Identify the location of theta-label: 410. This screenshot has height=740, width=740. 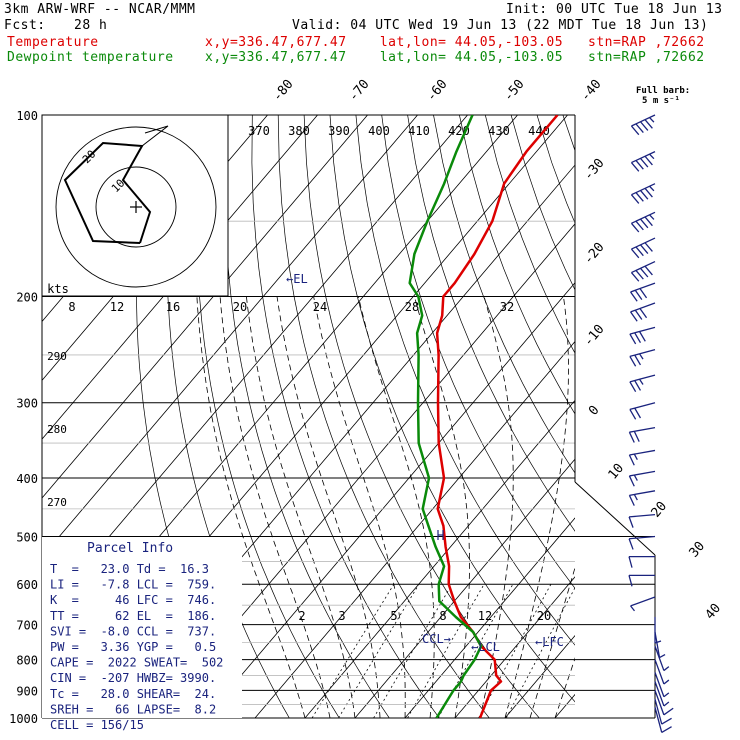
(419, 131).